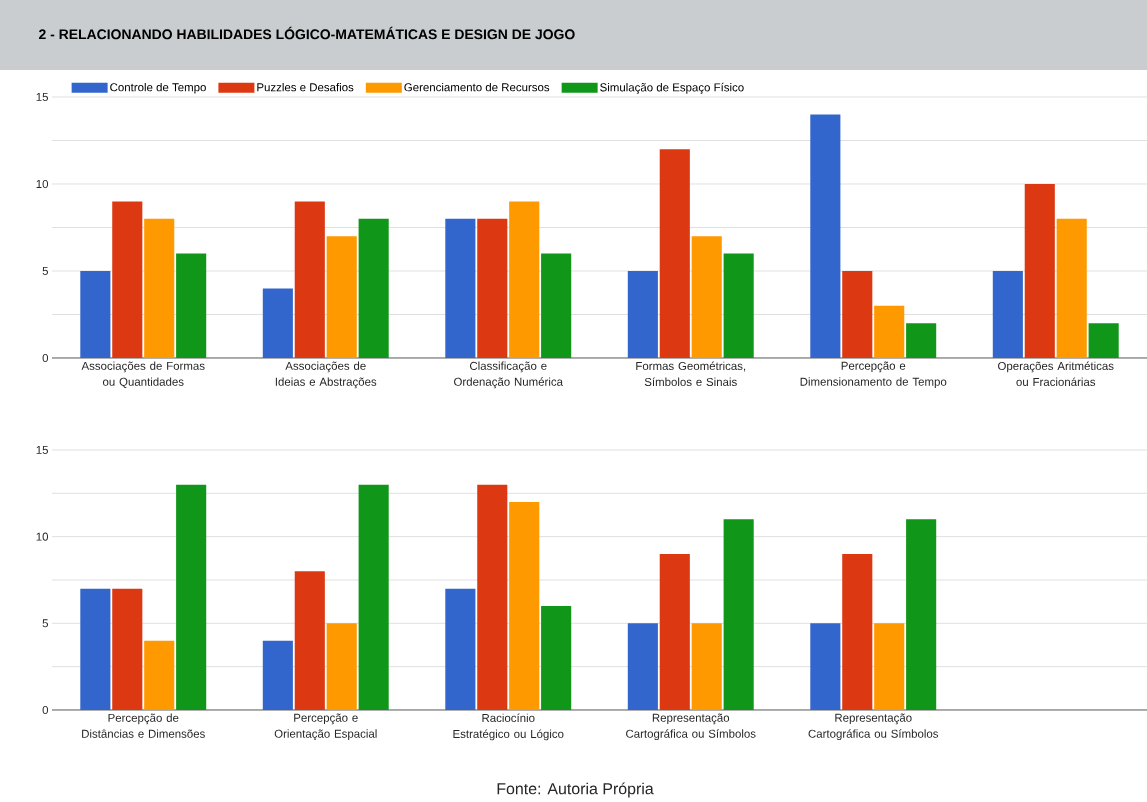 This screenshot has width=1147, height=802. I want to click on x-tick-label: Percepção e Orientação Espacial, so click(325, 727).